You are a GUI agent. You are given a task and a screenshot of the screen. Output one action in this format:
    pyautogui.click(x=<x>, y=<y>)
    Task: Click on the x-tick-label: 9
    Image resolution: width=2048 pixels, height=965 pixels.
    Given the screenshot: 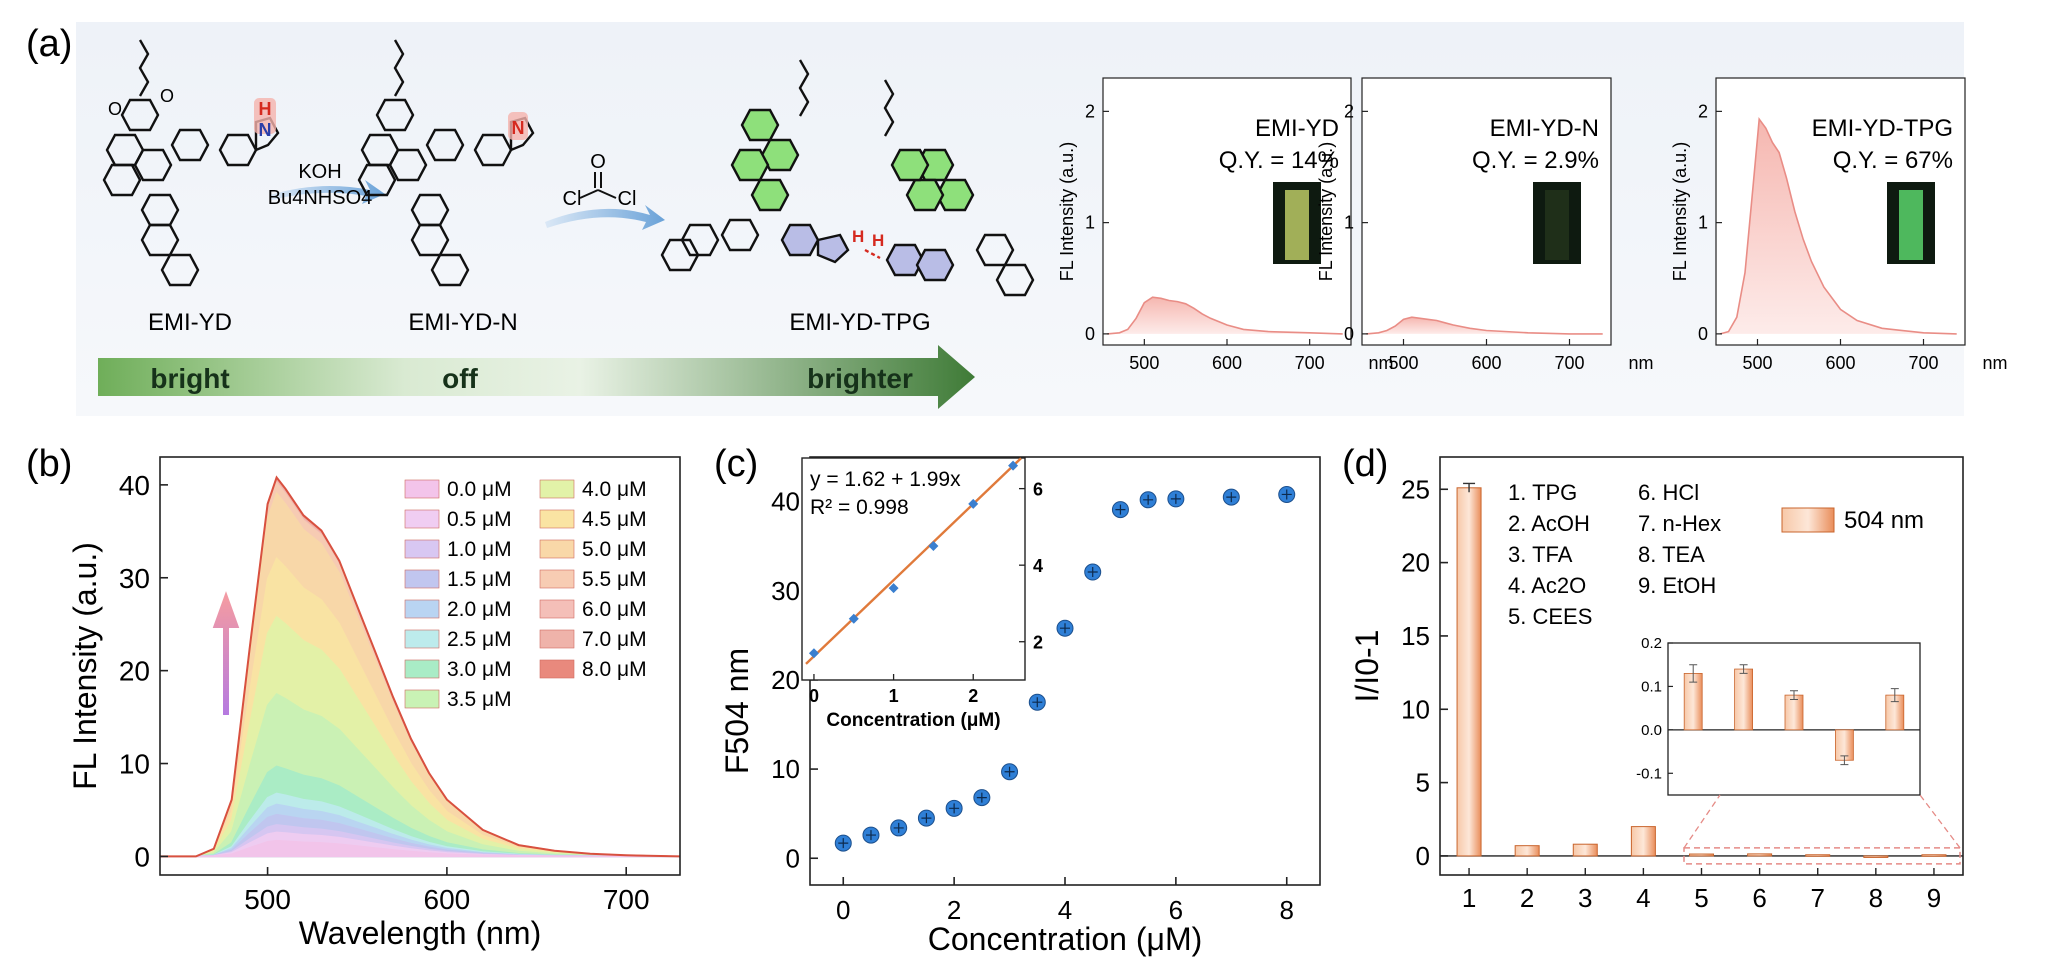 What is the action you would take?
    pyautogui.click(x=1934, y=898)
    